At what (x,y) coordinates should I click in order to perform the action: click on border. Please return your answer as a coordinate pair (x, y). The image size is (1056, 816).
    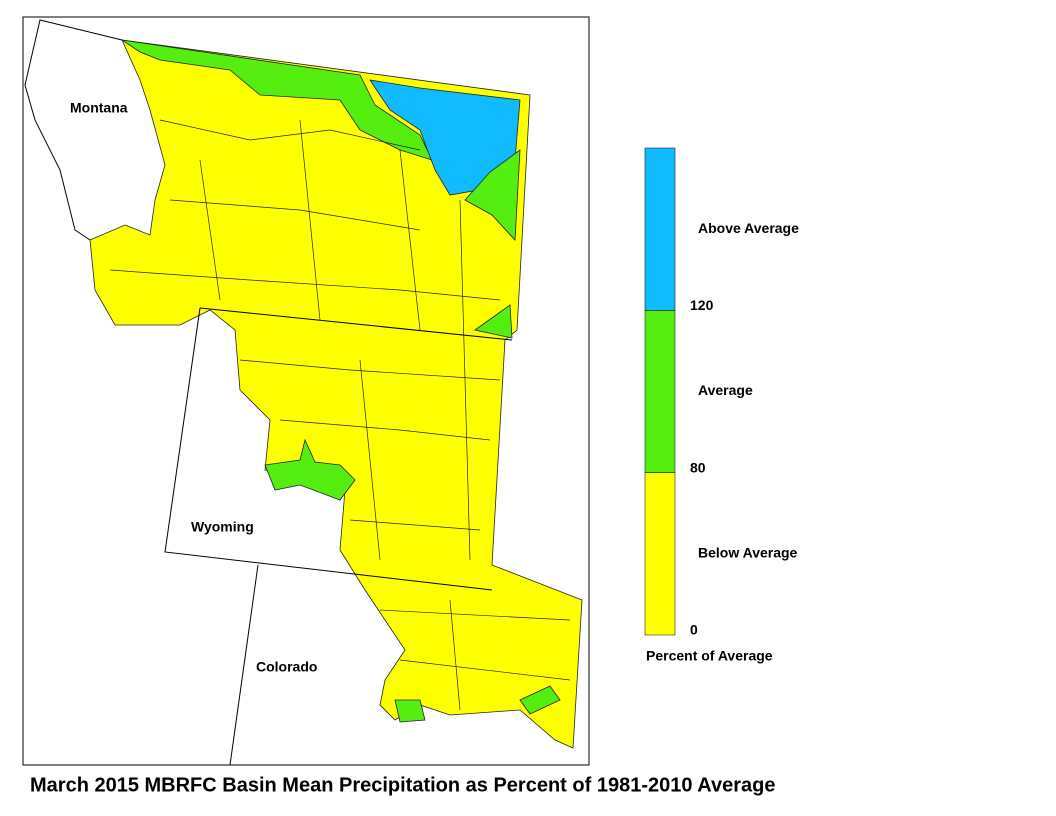
    Looking at the image, I should click on (356, 324).